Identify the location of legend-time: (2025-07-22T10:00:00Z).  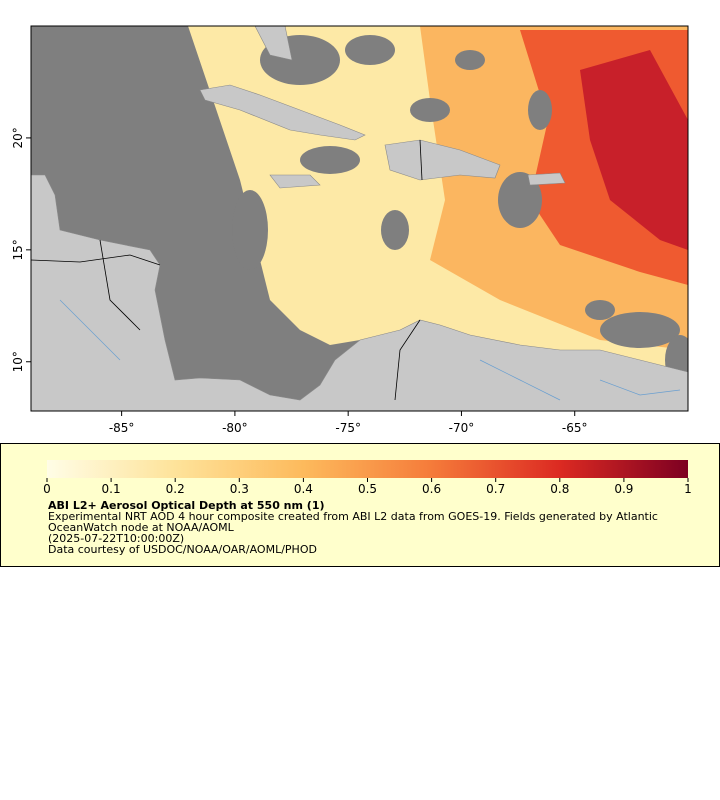
(116, 538).